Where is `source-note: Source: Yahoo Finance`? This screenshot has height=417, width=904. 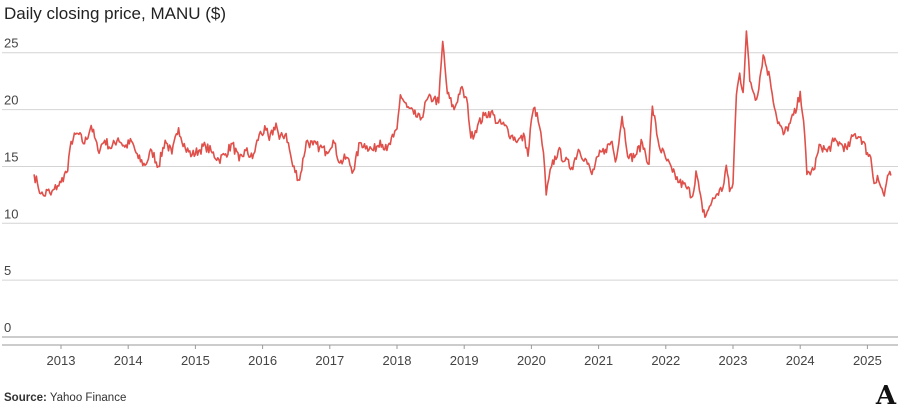 source-note: Source: Yahoo Finance is located at coordinates (65, 398).